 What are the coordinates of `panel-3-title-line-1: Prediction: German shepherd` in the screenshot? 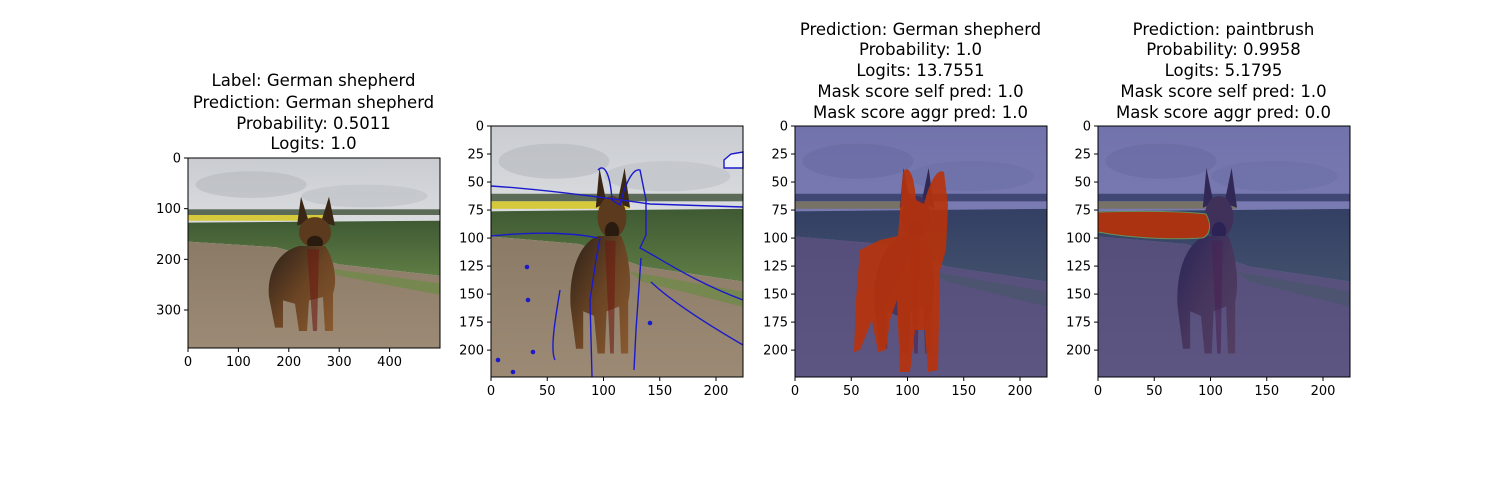 It's located at (920, 29).